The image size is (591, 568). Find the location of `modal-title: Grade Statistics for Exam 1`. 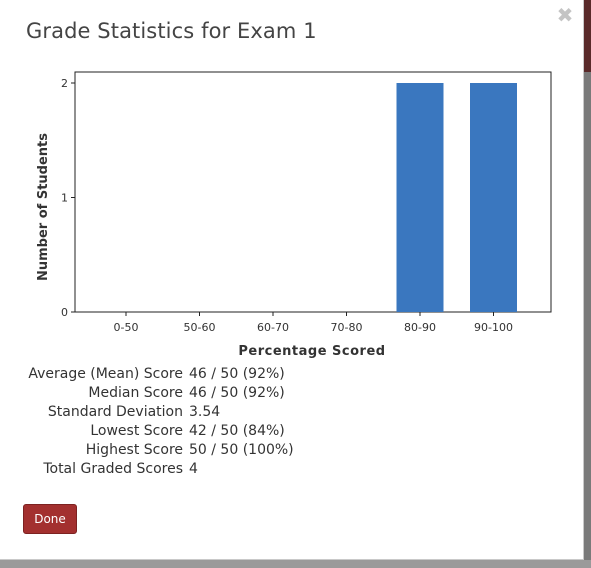

modal-title: Grade Statistics for Exam 1 is located at coordinates (171, 31).